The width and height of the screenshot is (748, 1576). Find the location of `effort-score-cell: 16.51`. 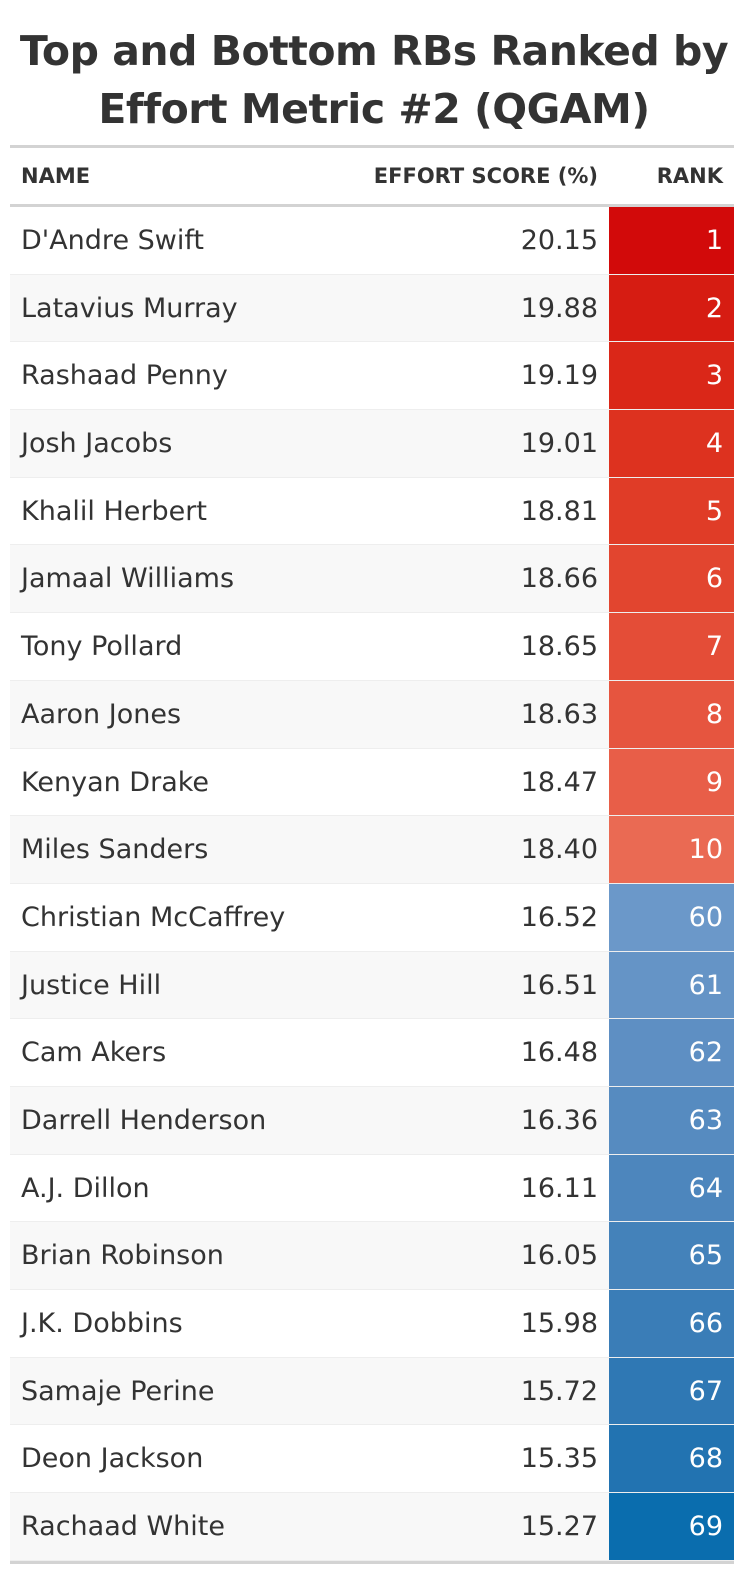

effort-score-cell: 16.51 is located at coordinates (559, 985).